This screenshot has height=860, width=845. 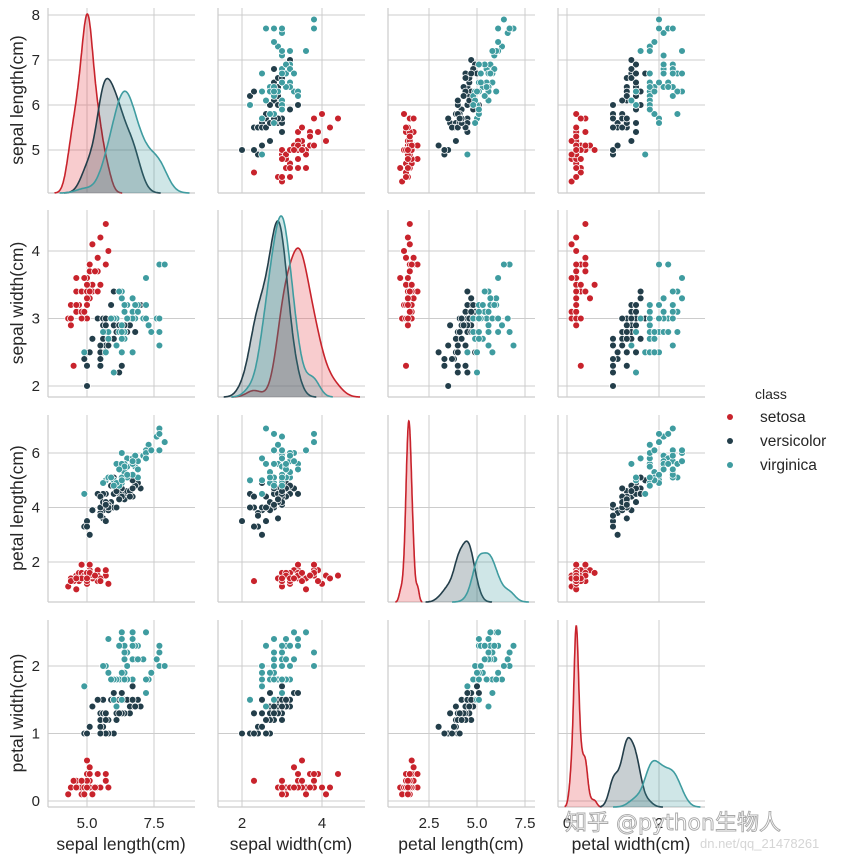 I want to click on watermark: dn.net/qq_21478261 知乎 @python生物人, so click(x=692, y=831).